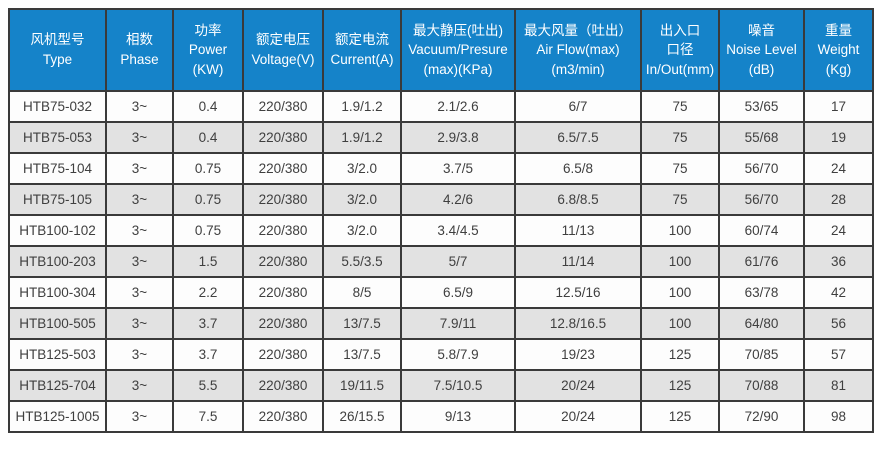  I want to click on column-header-line: Vacuum/Presure, so click(458, 50).